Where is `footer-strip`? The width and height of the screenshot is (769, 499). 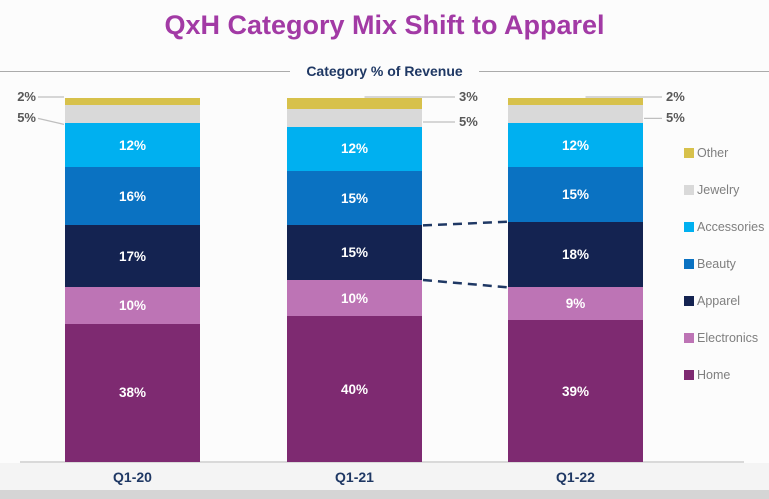 footer-strip is located at coordinates (384, 476).